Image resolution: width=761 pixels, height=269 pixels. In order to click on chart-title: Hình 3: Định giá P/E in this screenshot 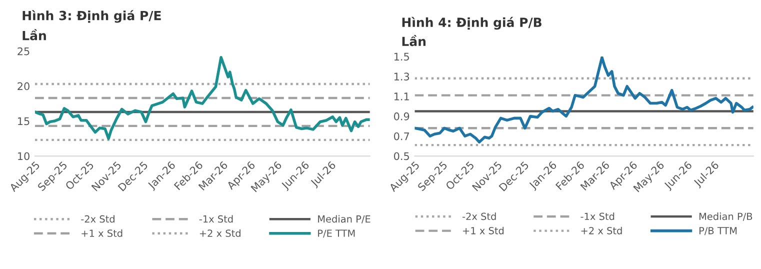, I will do `click(91, 16)`.